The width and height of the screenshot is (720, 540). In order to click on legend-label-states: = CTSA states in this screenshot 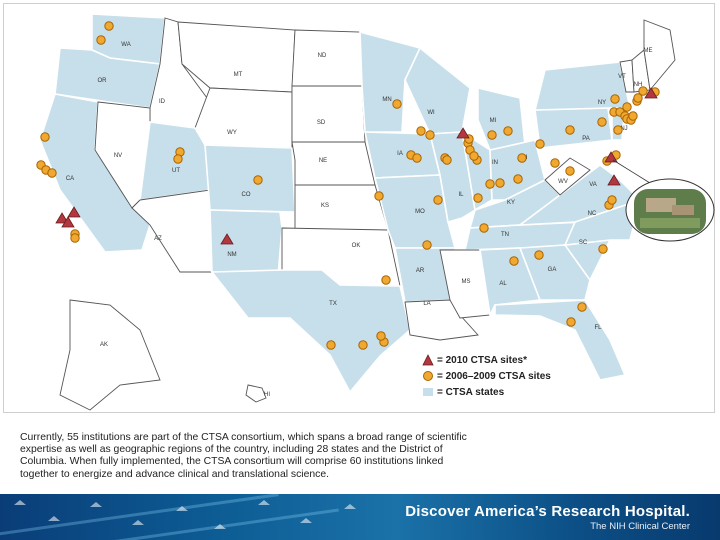, I will do `click(471, 392)`.